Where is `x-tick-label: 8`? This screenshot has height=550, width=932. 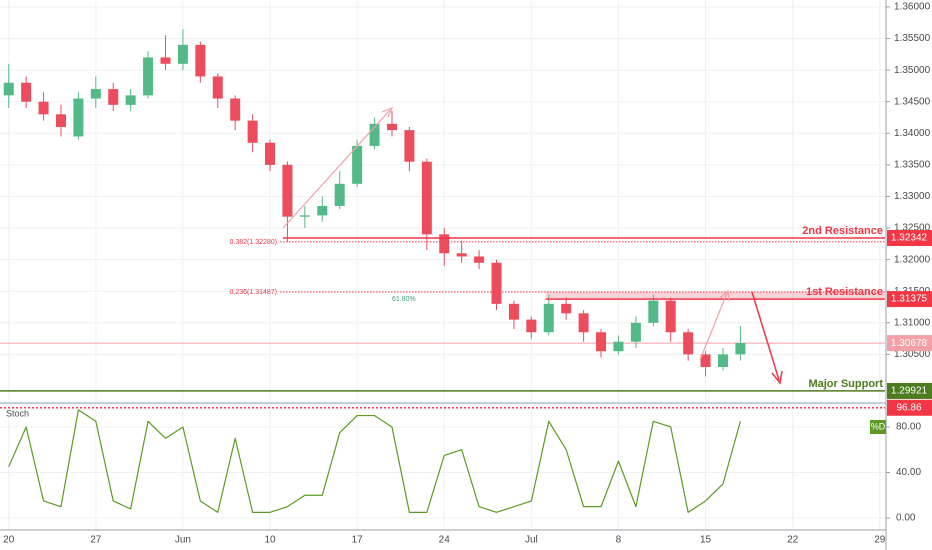
x-tick-label: 8 is located at coordinates (619, 540).